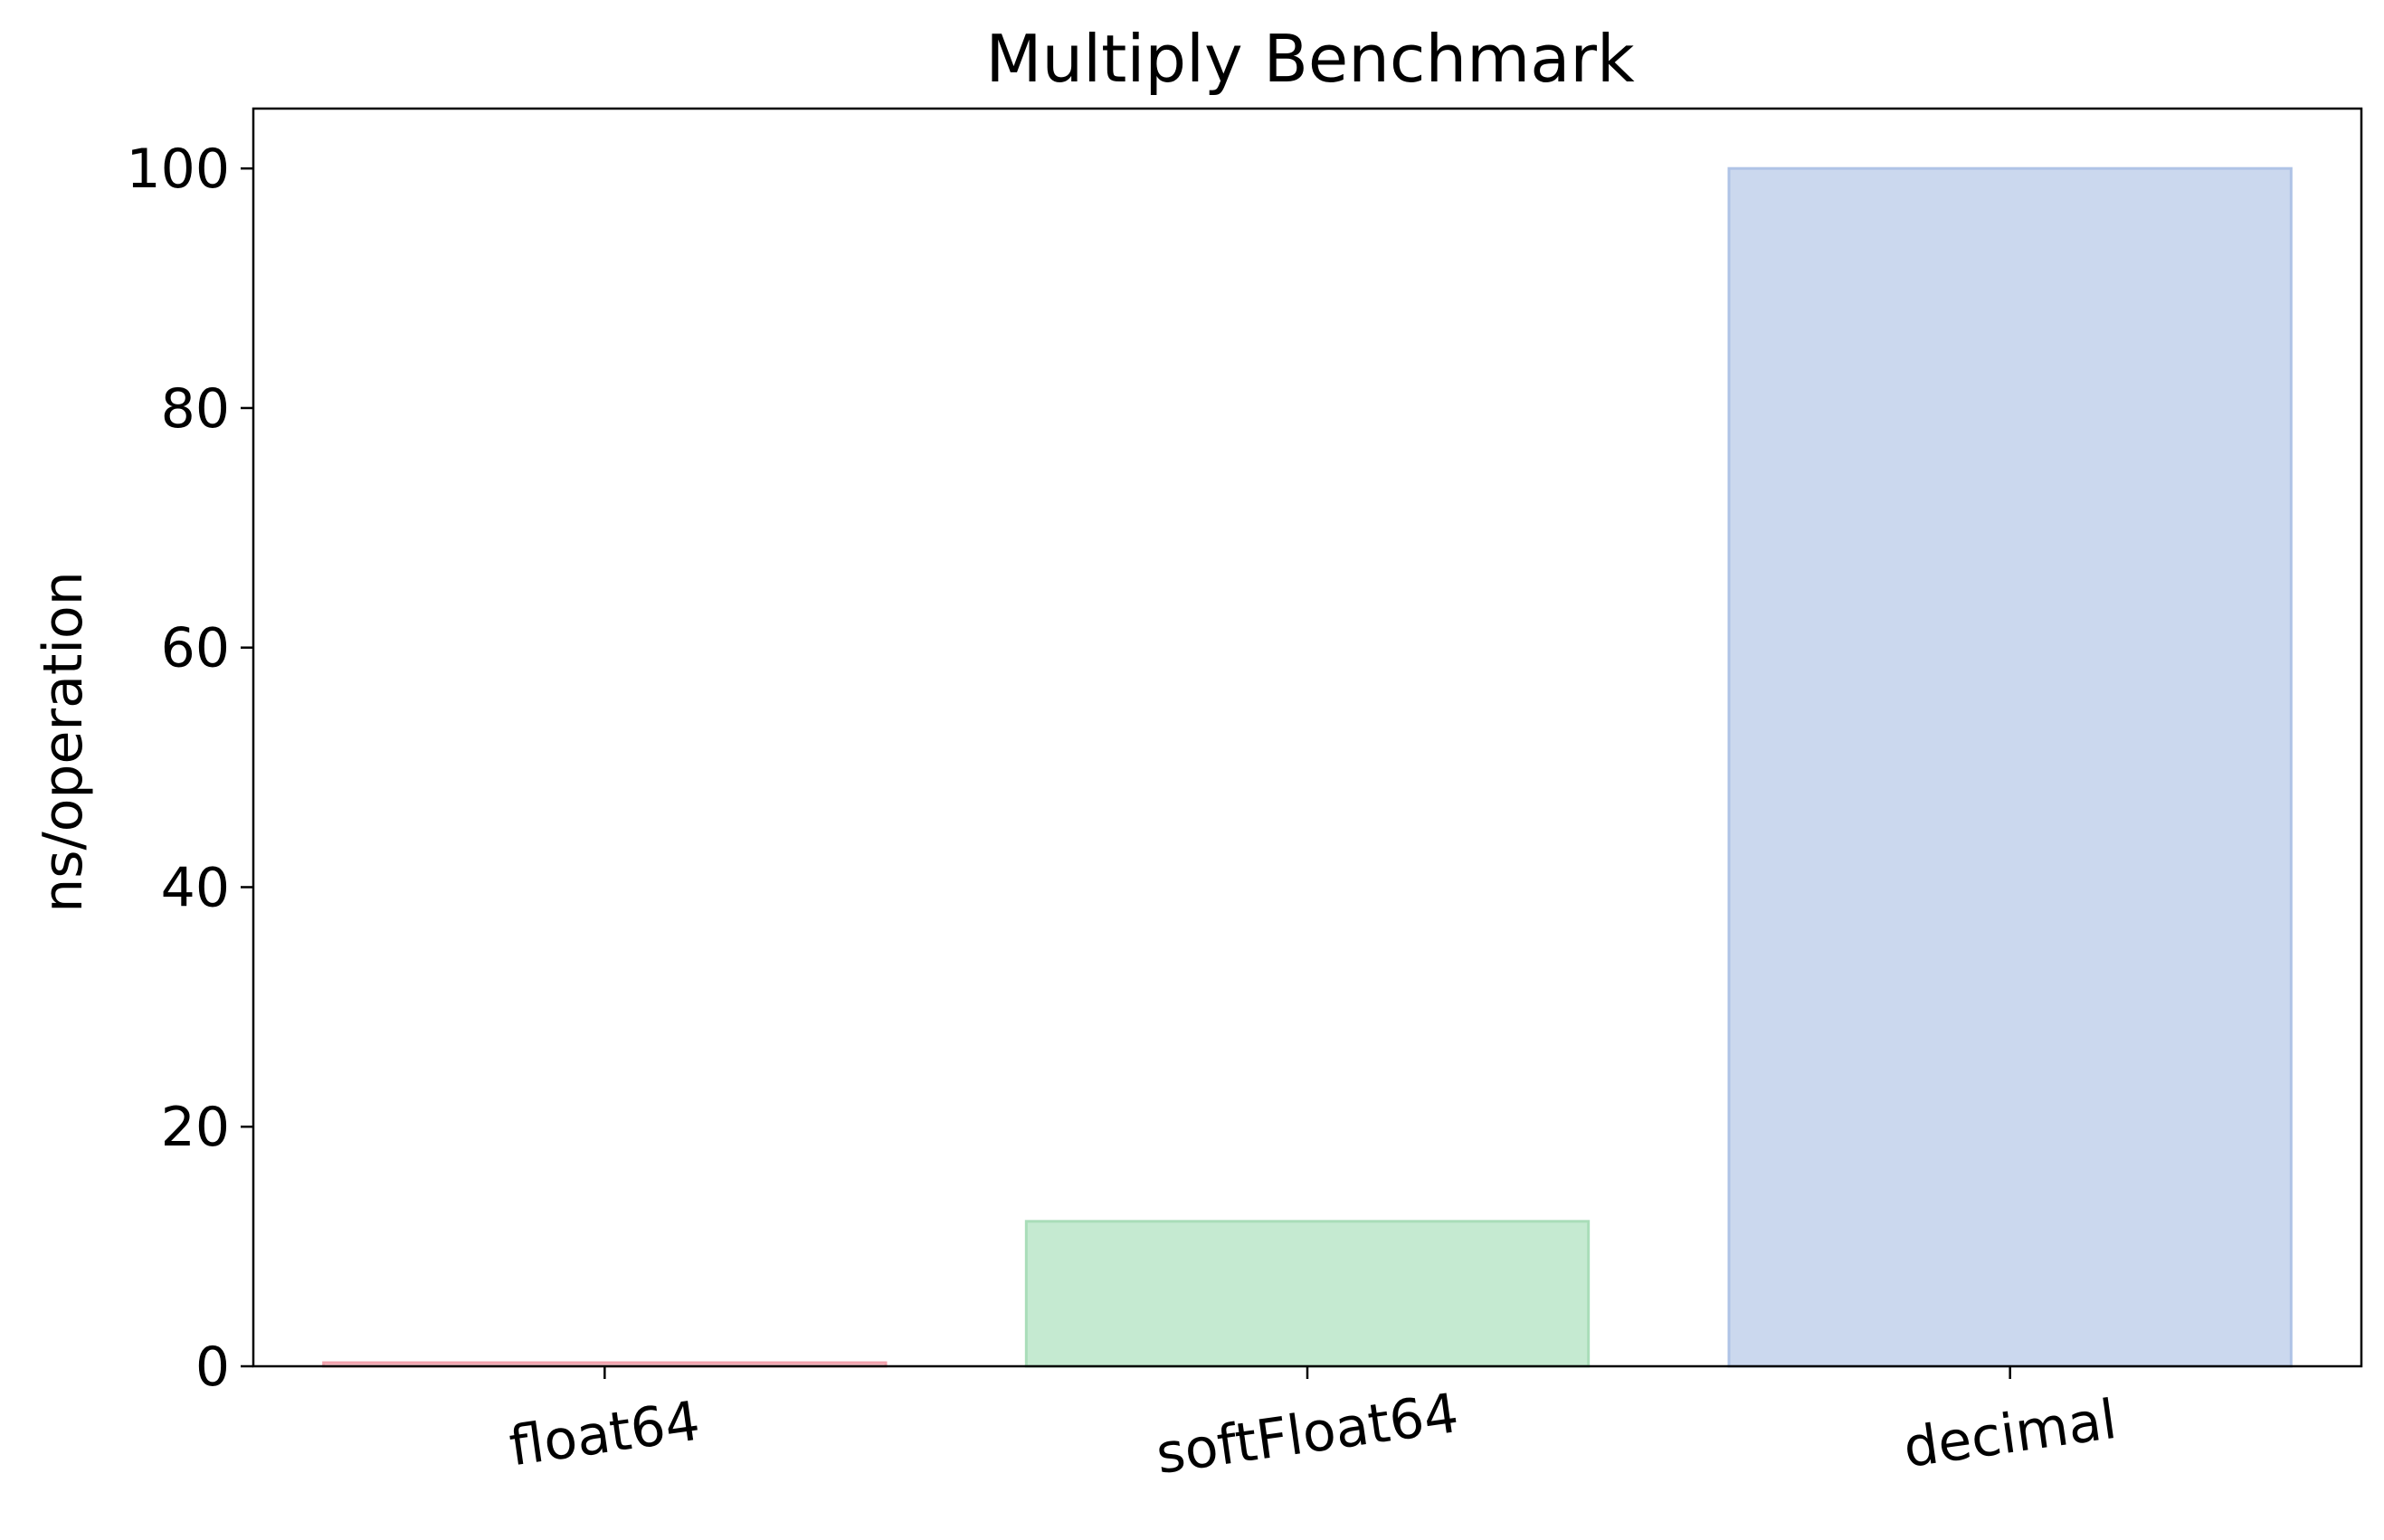  I want to click on x-tick-label-decimal: decimal, so click(2011, 1434).